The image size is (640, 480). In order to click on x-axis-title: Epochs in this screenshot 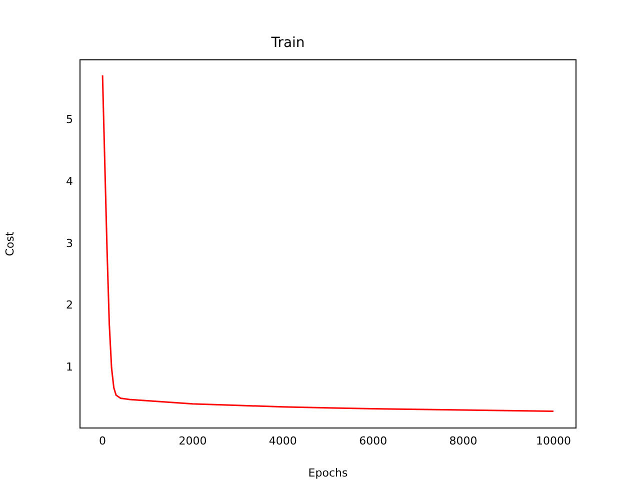, I will do `click(328, 473)`.